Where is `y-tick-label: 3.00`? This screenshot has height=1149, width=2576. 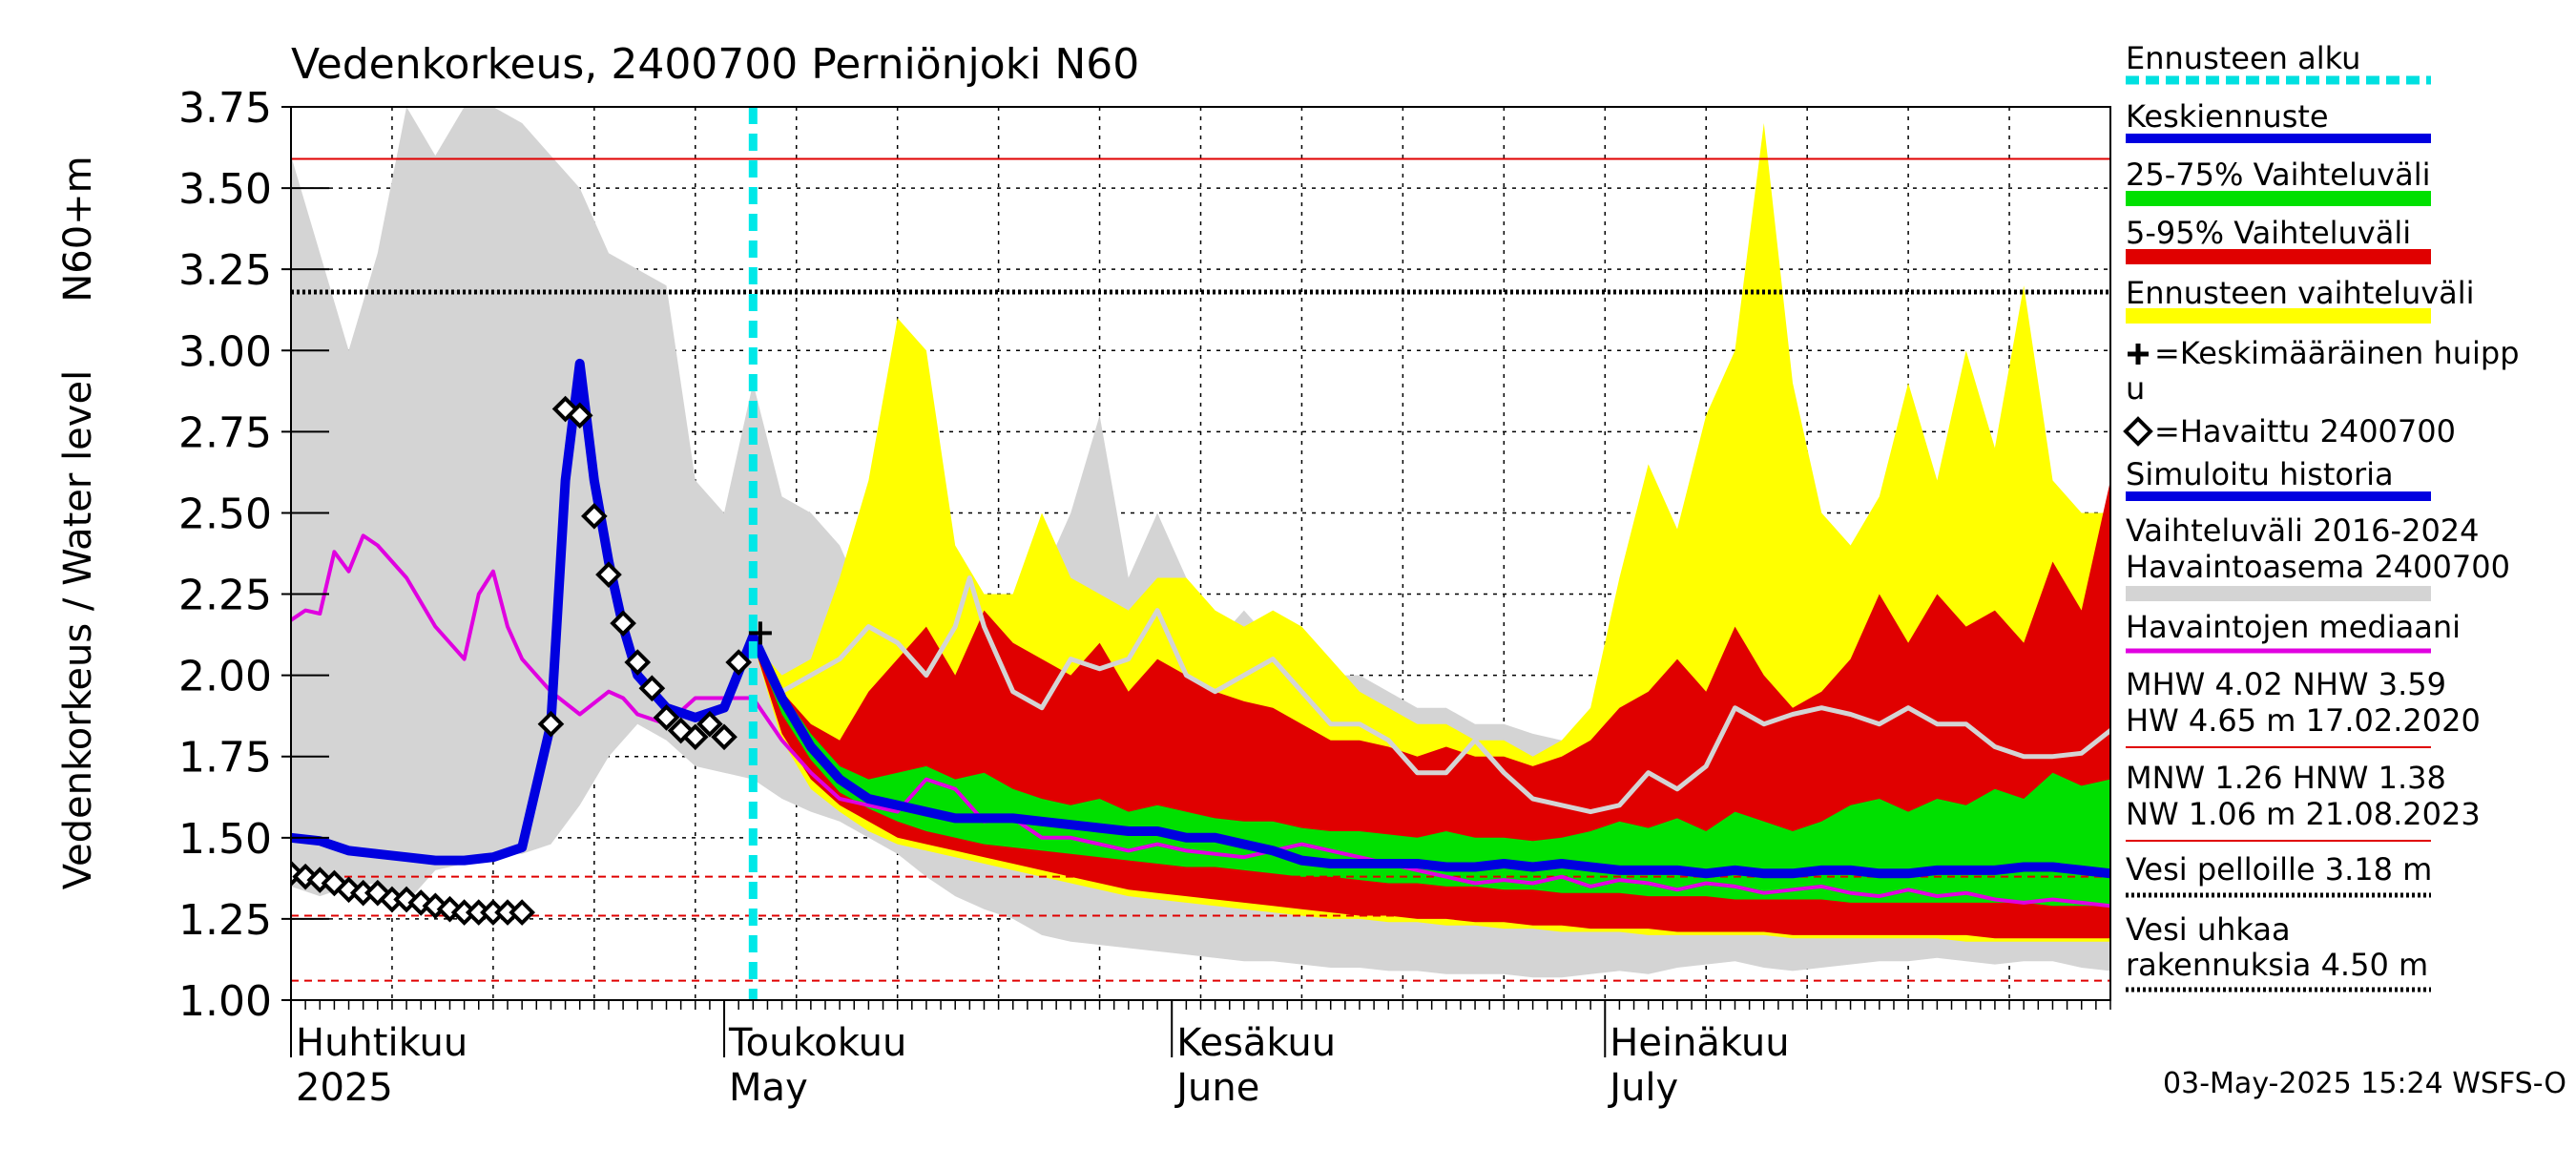 y-tick-label: 3.00 is located at coordinates (225, 351).